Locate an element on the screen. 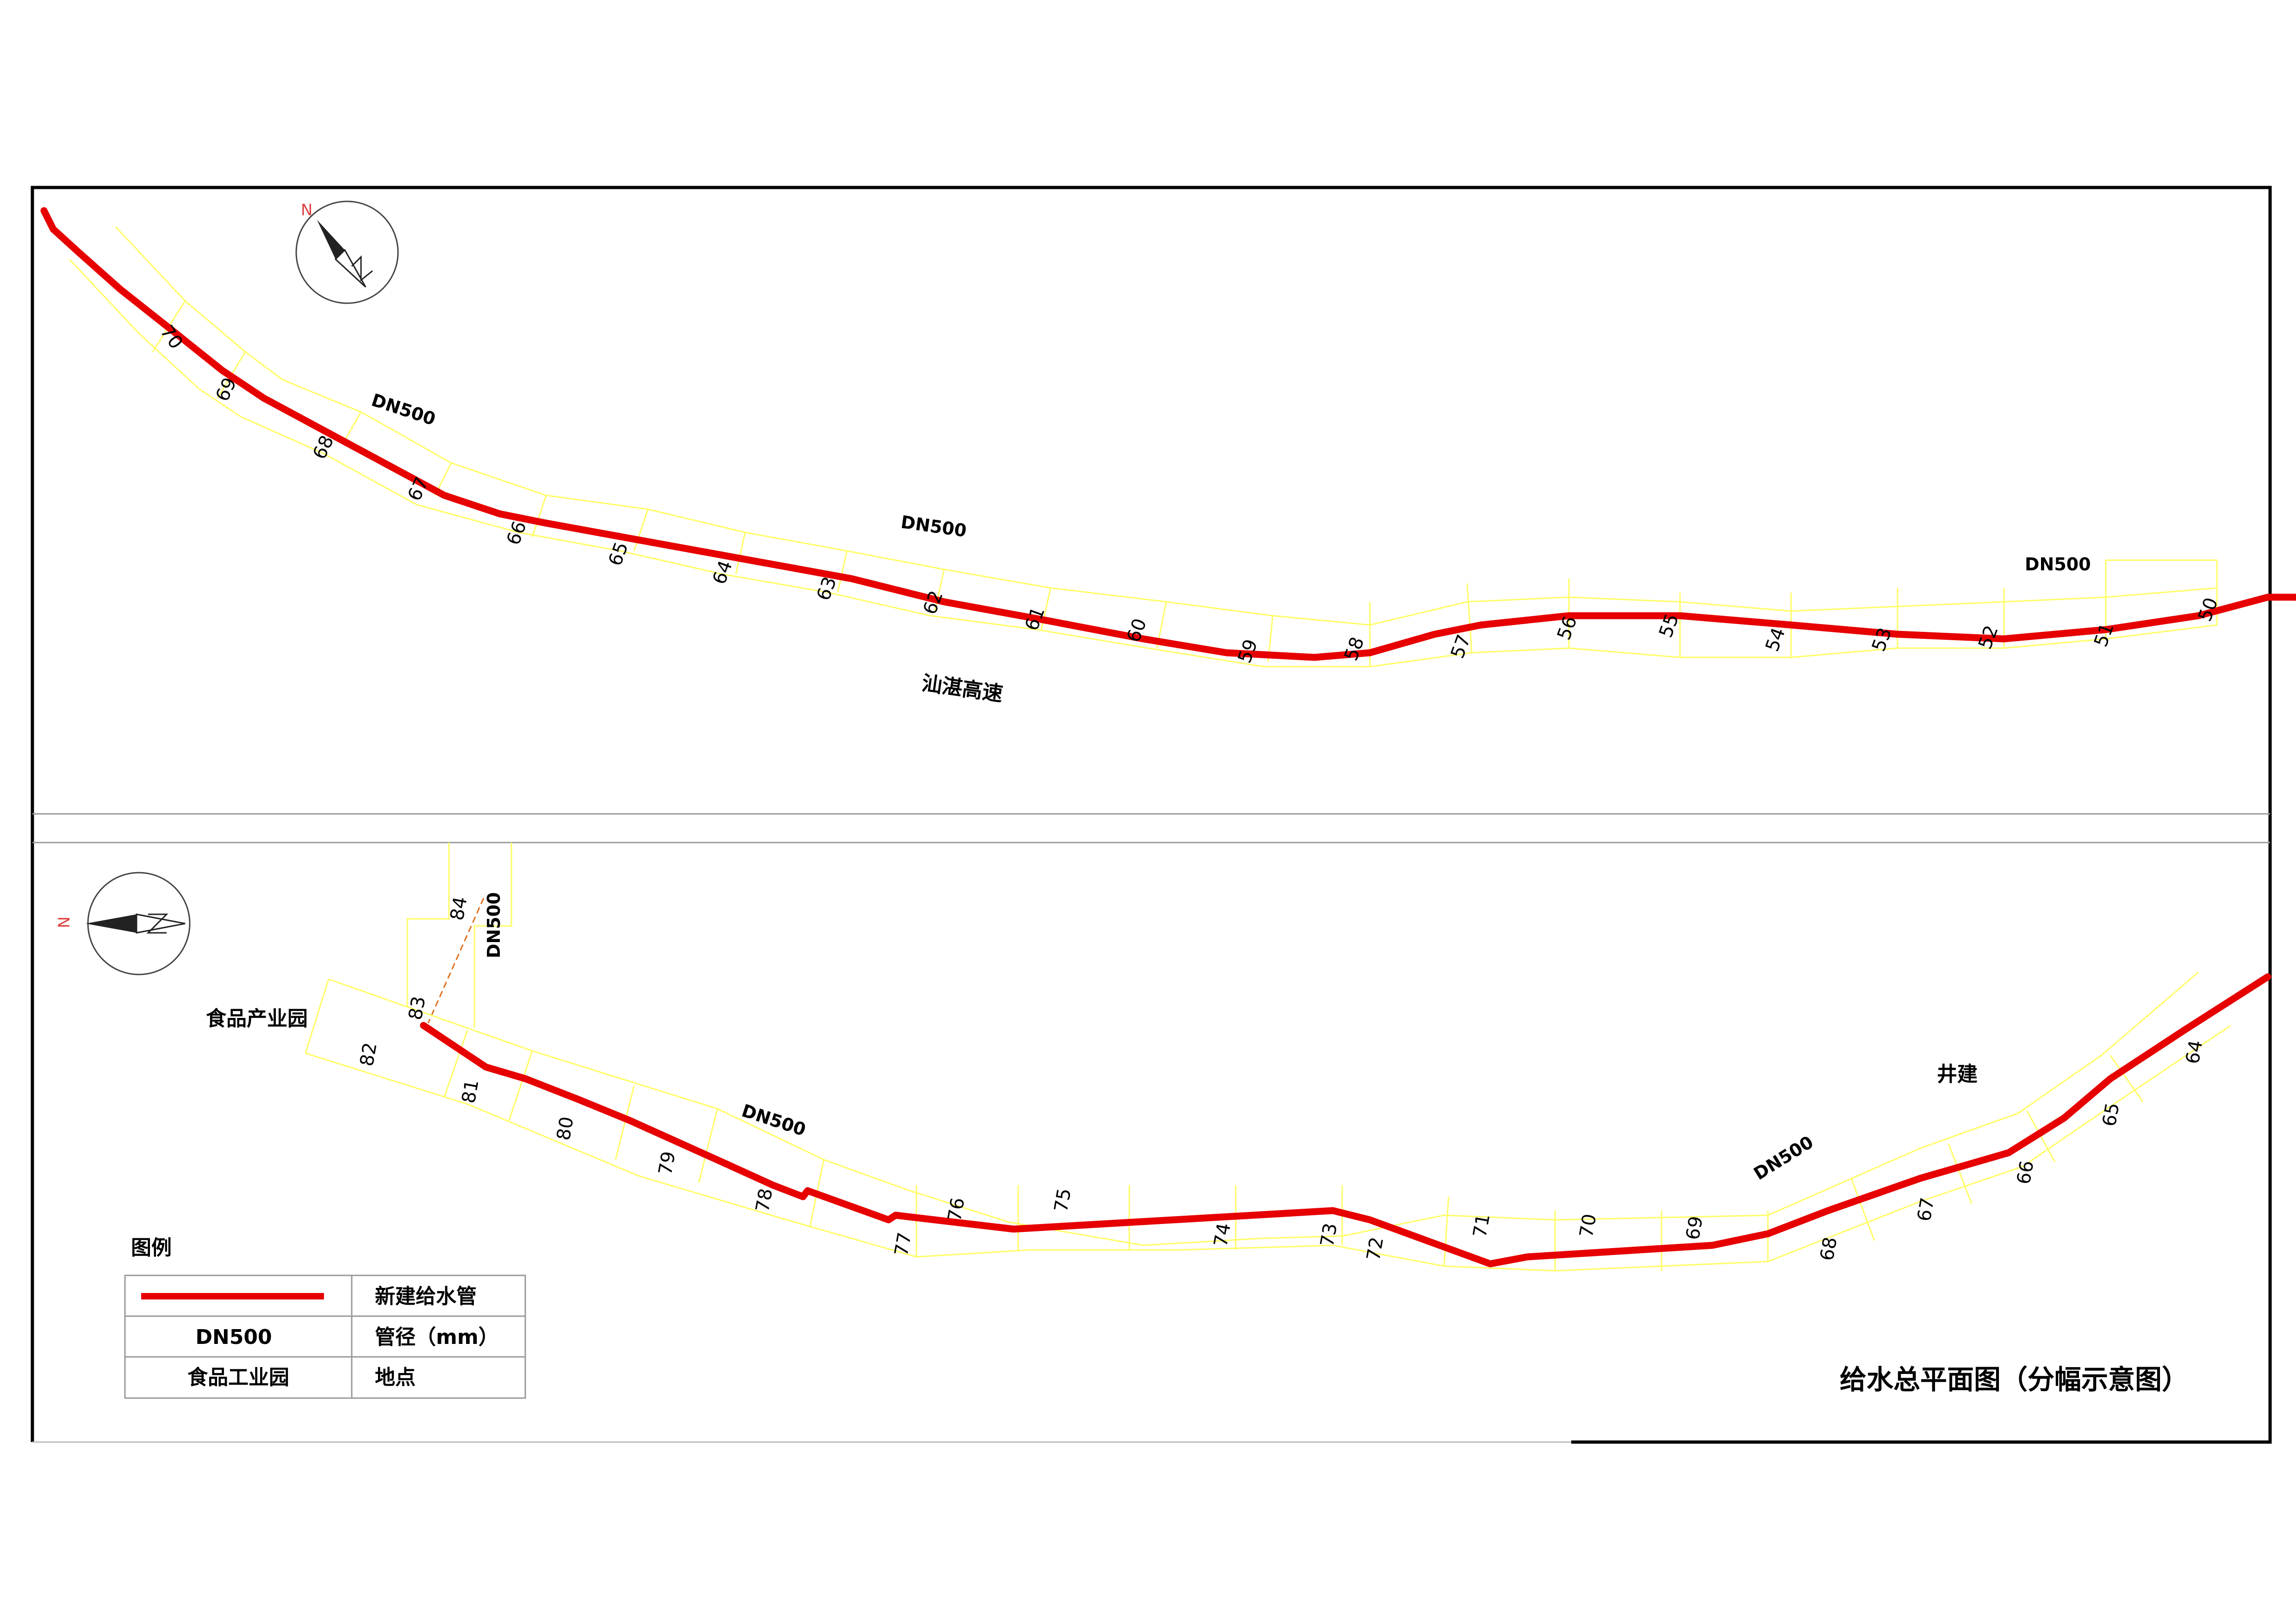 The height and width of the screenshot is (1624, 2296). bottom-sheet-number: 65 is located at coordinates (2111, 1114).